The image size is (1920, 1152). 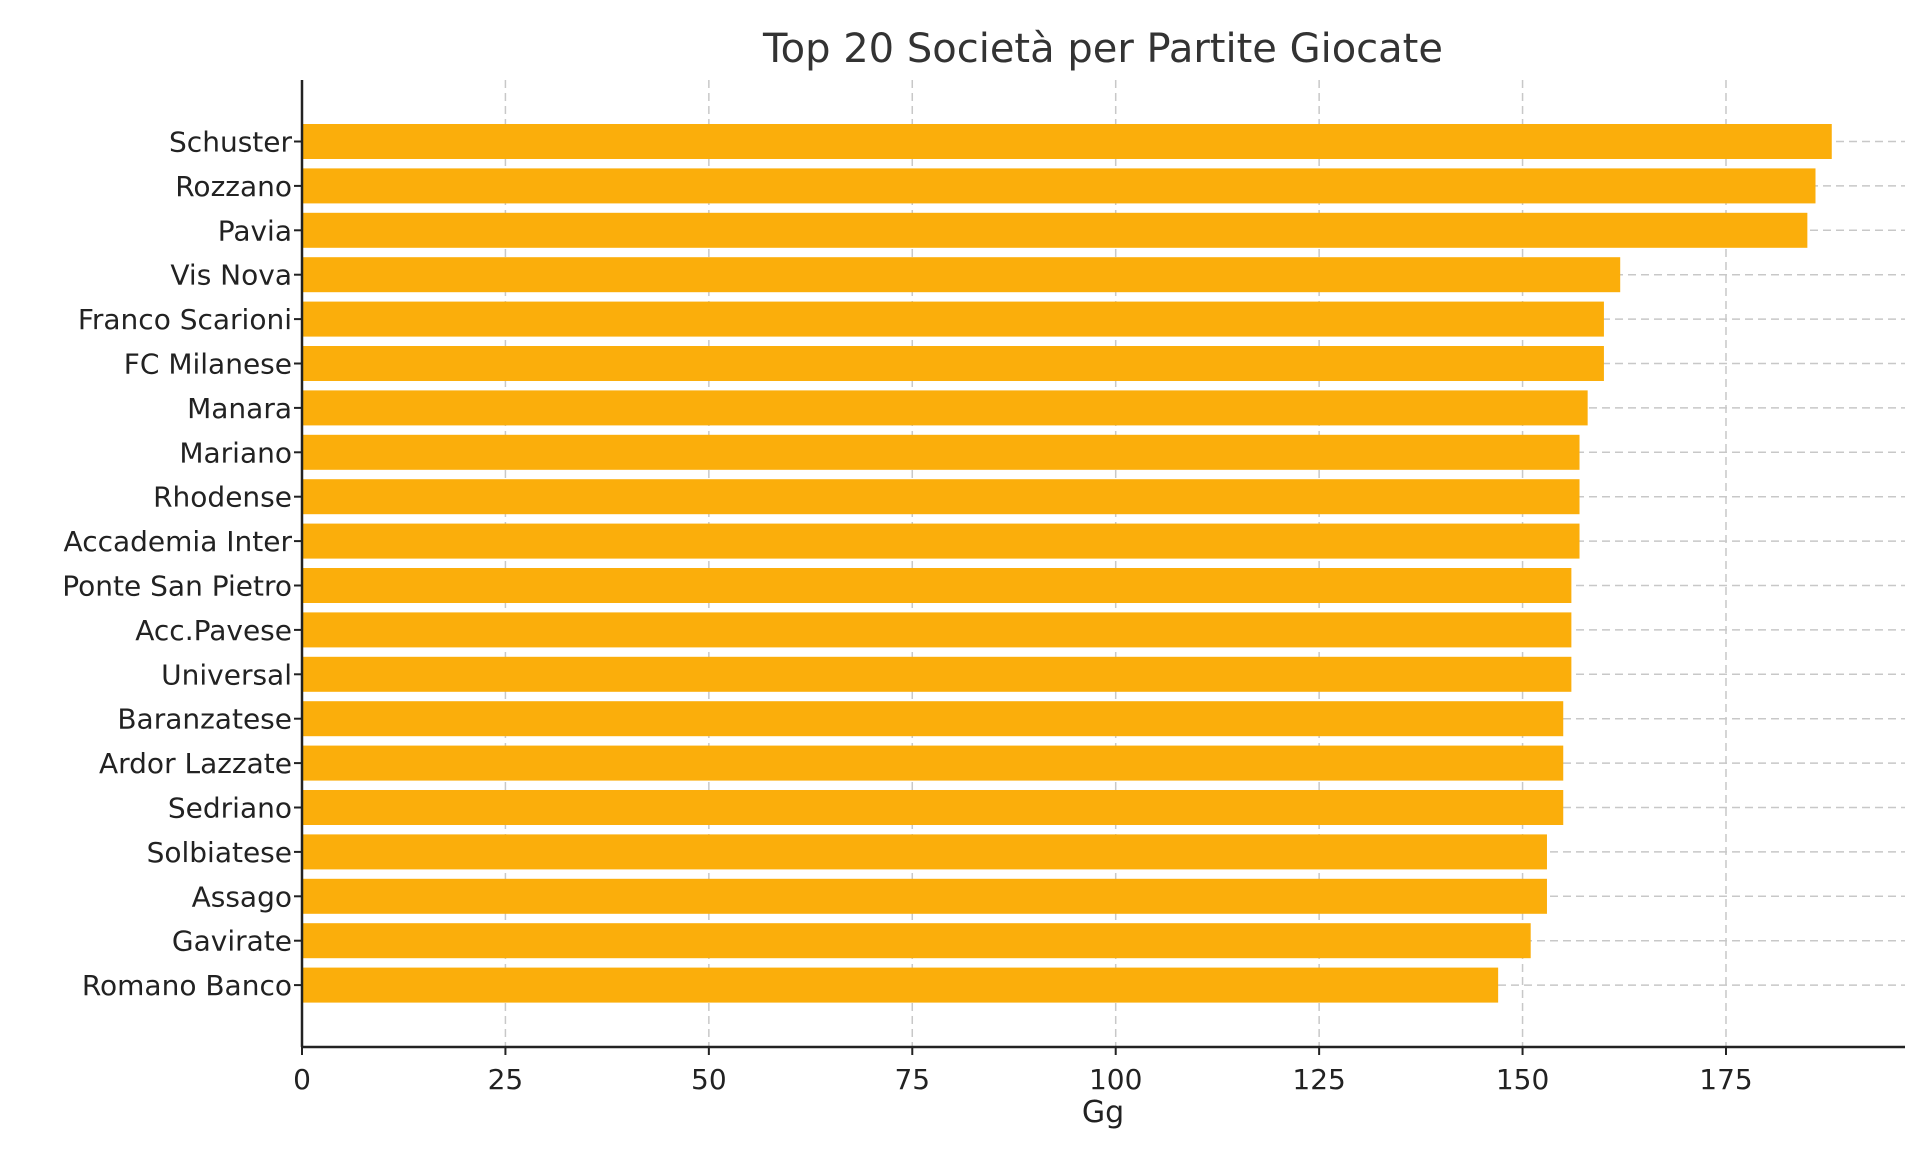 What do you see at coordinates (178, 541) in the screenshot?
I see `y-tick-label: Accademia Inter` at bounding box center [178, 541].